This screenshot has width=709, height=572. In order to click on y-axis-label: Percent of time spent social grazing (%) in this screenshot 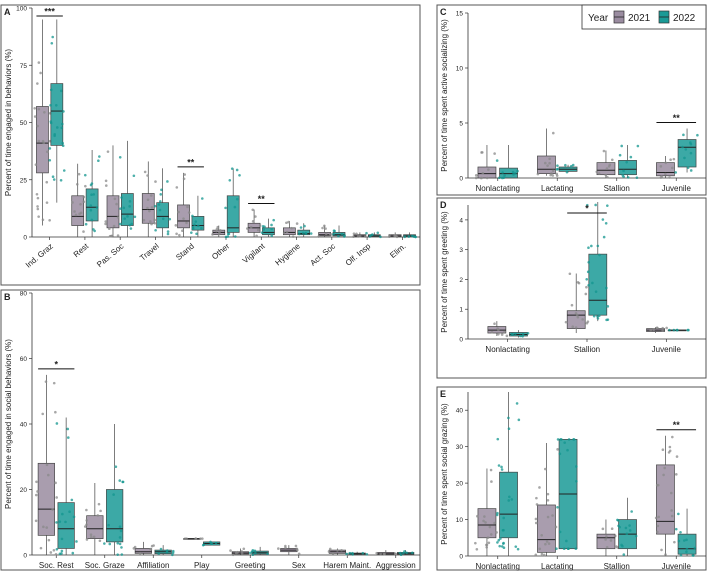, I will do `click(444, 474)`.